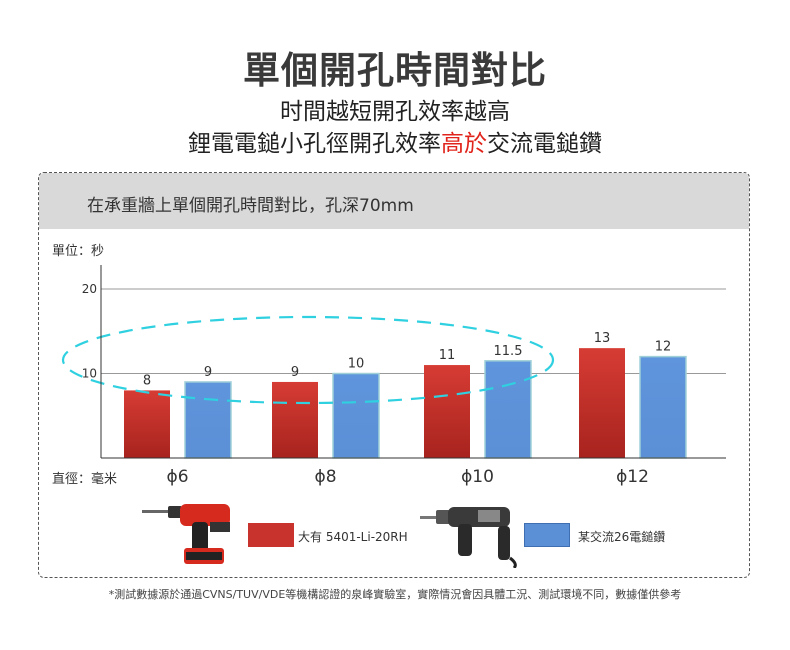 The image size is (790, 650). What do you see at coordinates (314, 144) in the screenshot?
I see `subtitle-2-pre: 鋰電電鎚小孔徑開孔效率` at bounding box center [314, 144].